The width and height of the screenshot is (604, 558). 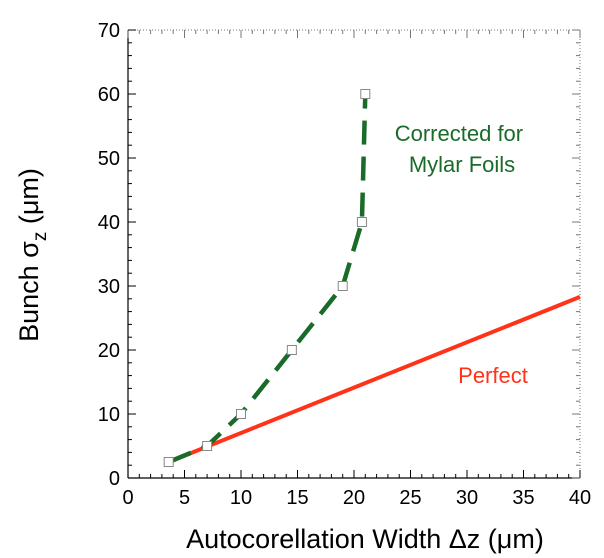 What do you see at coordinates (40, 237) in the screenshot?
I see `y-axis-label-sub: z` at bounding box center [40, 237].